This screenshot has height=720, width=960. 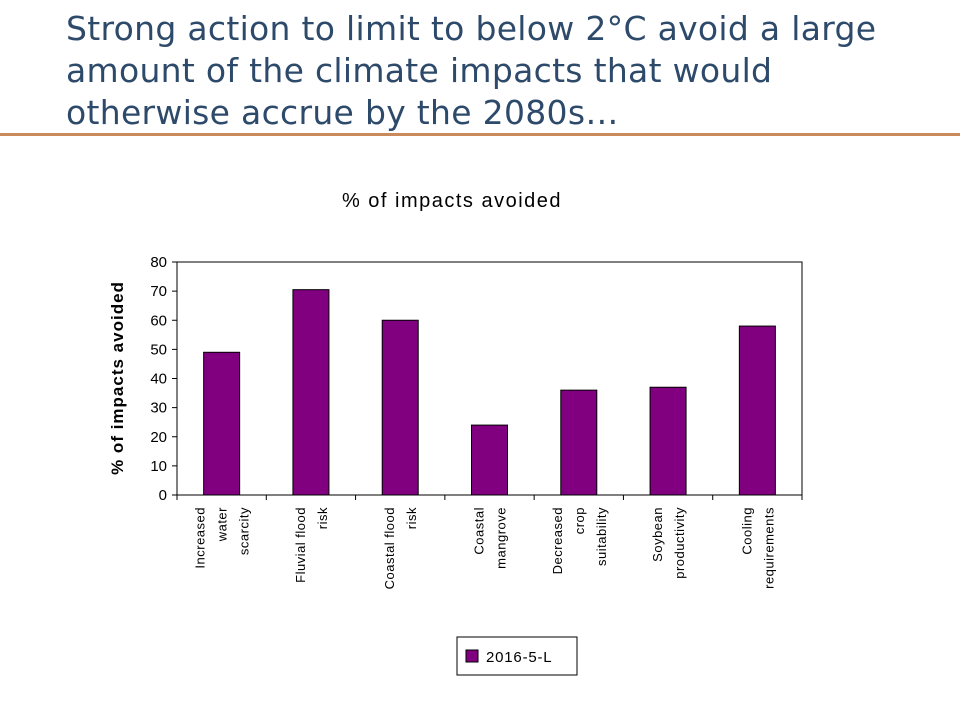 What do you see at coordinates (501, 538) in the screenshot?
I see `x-tick-label: mangrove` at bounding box center [501, 538].